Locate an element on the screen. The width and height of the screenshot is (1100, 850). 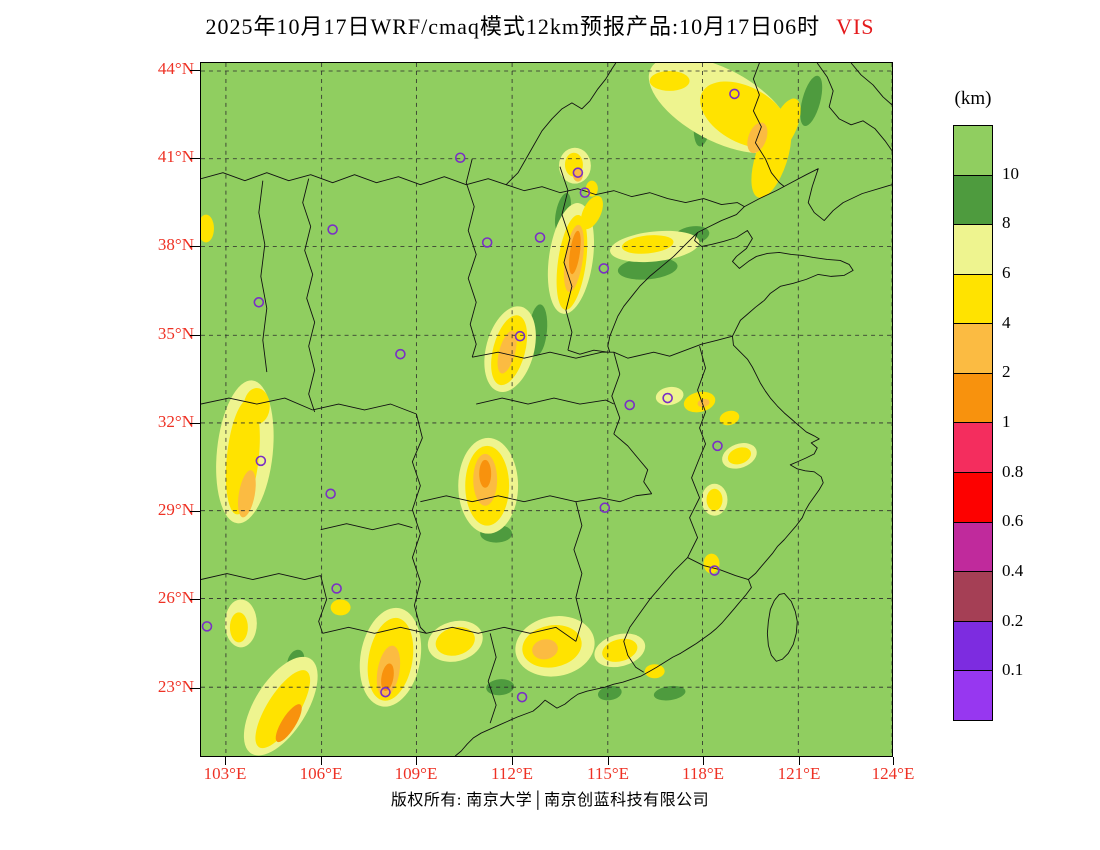
lat-label: 44°N is located at coordinates (175, 68).